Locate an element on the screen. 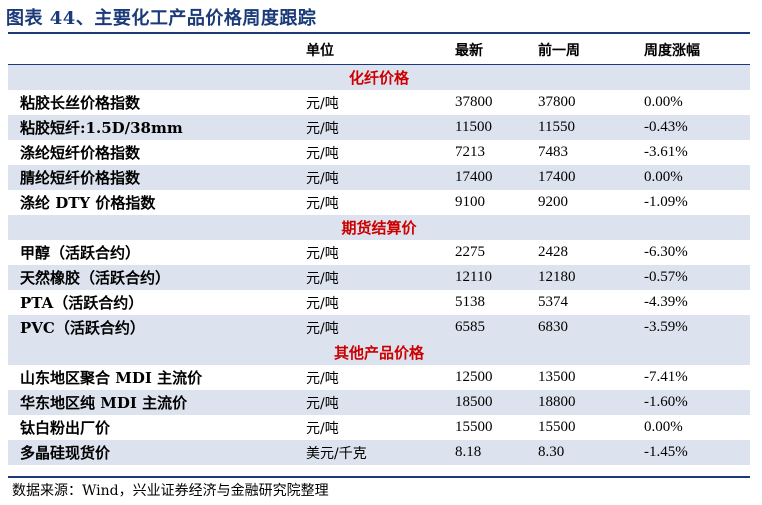 This screenshot has height=505, width=762. product-name-cell: PTA（活跃合约） is located at coordinates (82, 303).